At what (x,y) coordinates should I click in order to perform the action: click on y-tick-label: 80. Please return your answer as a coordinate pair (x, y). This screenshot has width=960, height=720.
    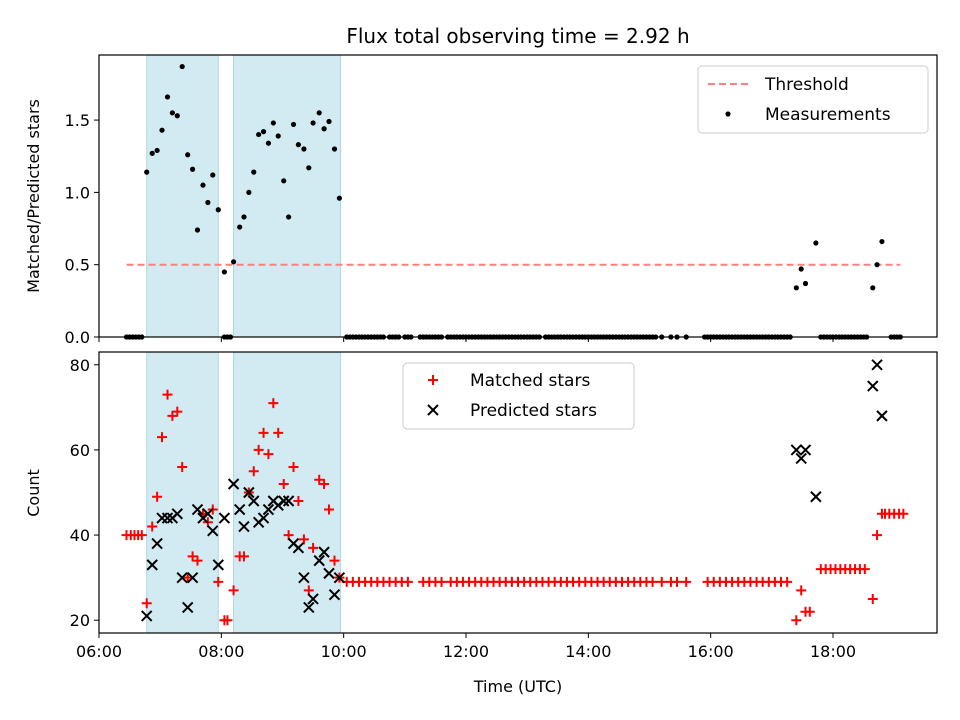
    Looking at the image, I should click on (80, 365).